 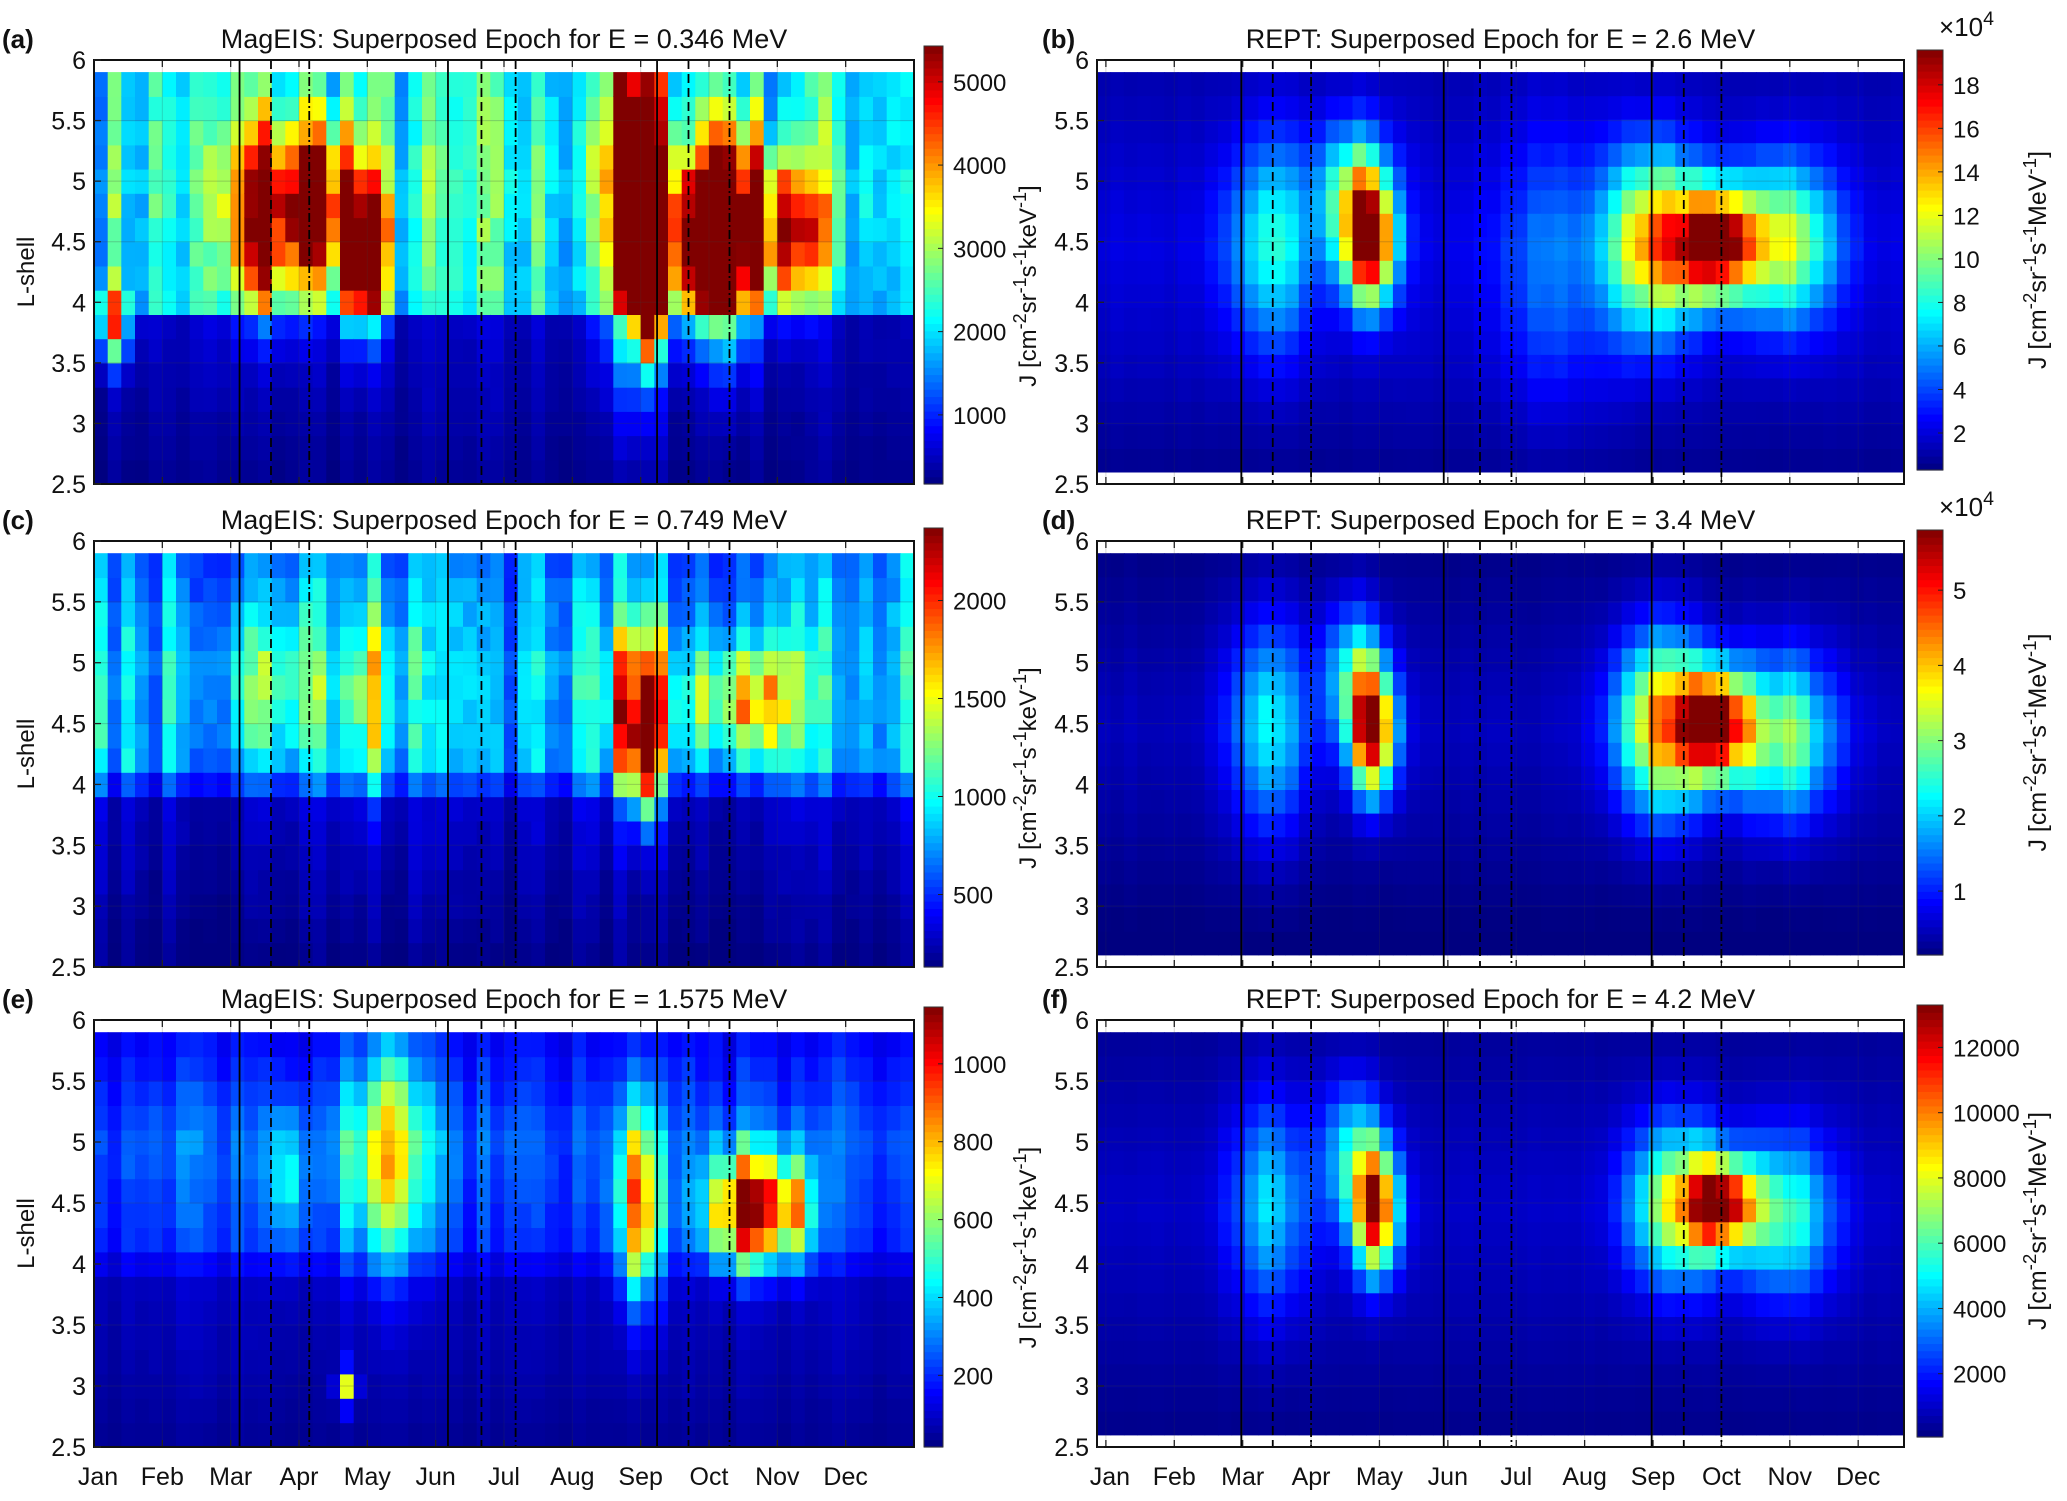 What do you see at coordinates (79, 61) in the screenshot?
I see `y-tick-label: 6` at bounding box center [79, 61].